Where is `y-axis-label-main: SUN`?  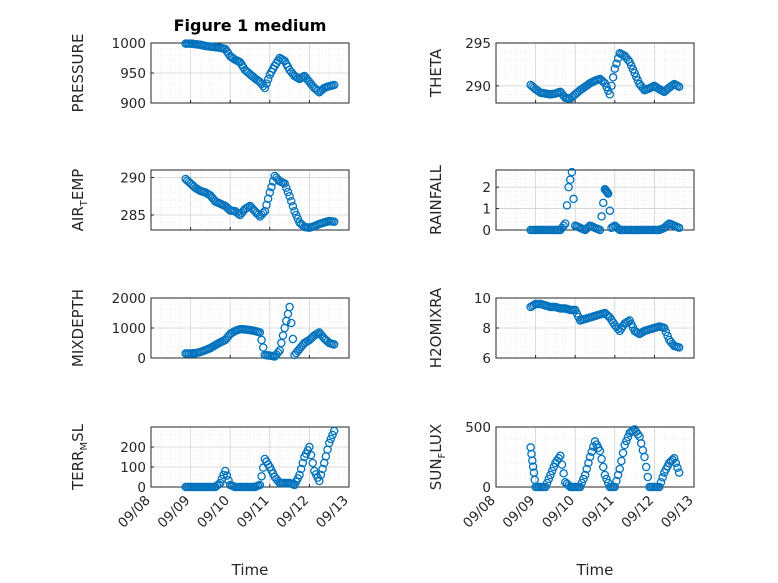
y-axis-label-main: SUN is located at coordinates (436, 474).